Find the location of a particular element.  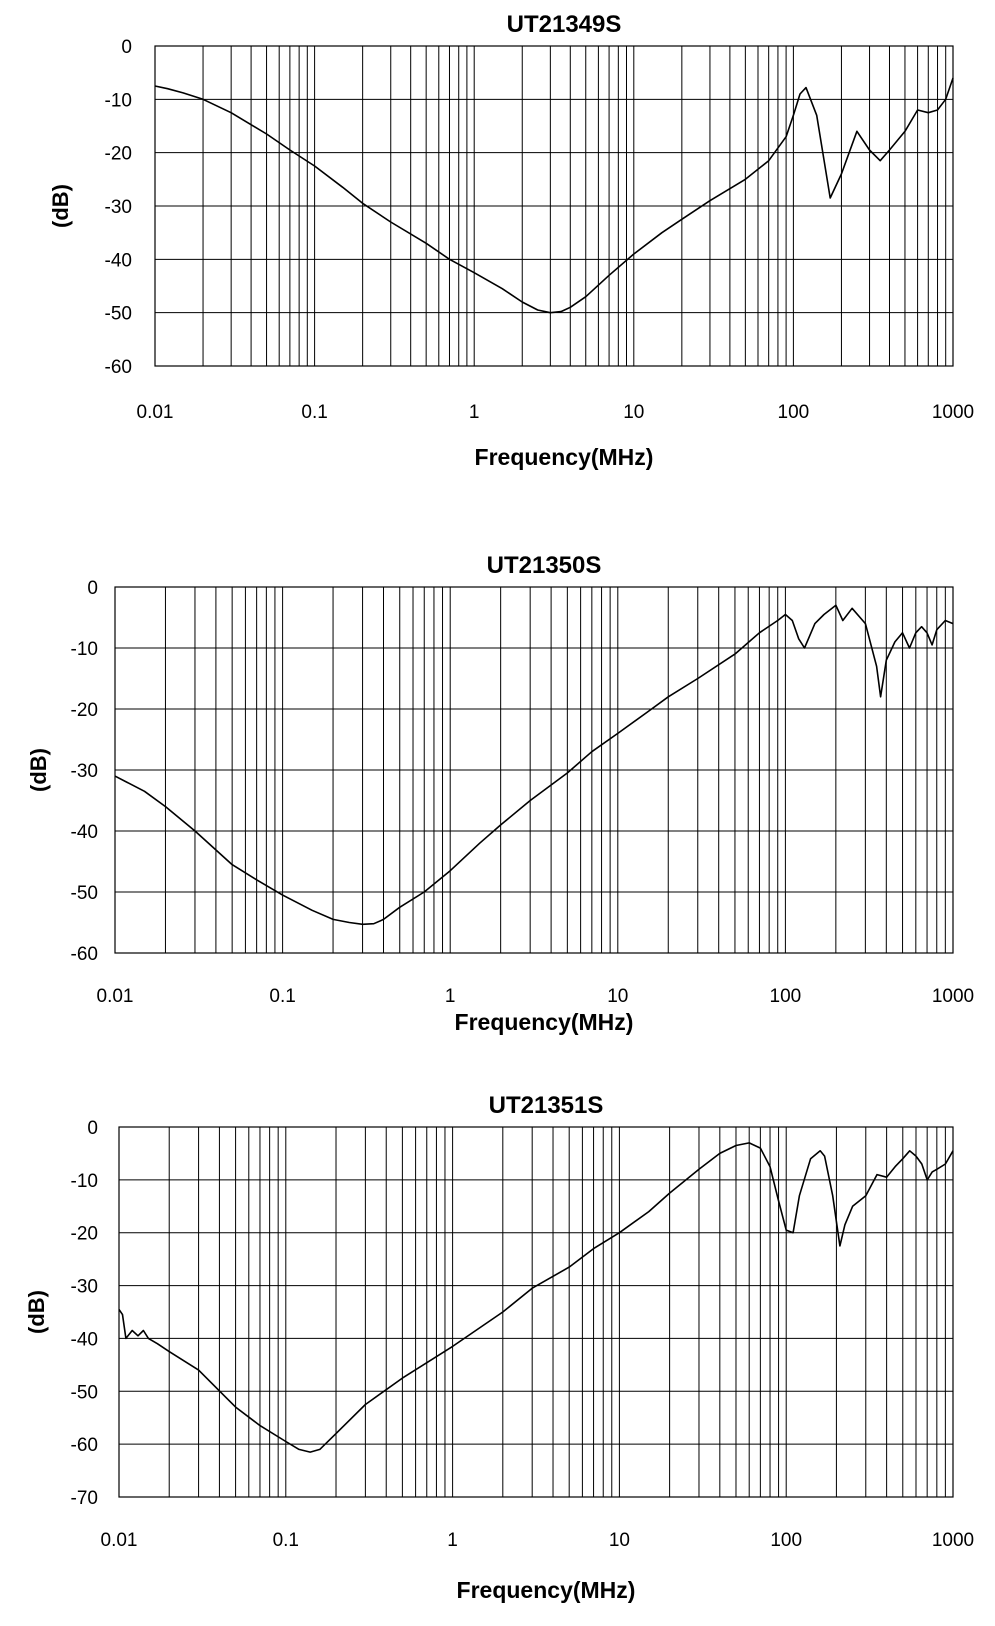

chart-title: UT21350S is located at coordinates (544, 565).